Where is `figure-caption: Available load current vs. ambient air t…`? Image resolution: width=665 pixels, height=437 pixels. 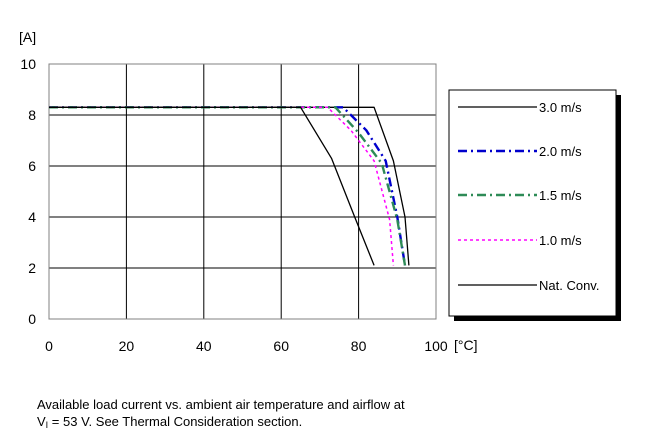 figure-caption: Available load current vs. ambient air t… is located at coordinates (337, 415).